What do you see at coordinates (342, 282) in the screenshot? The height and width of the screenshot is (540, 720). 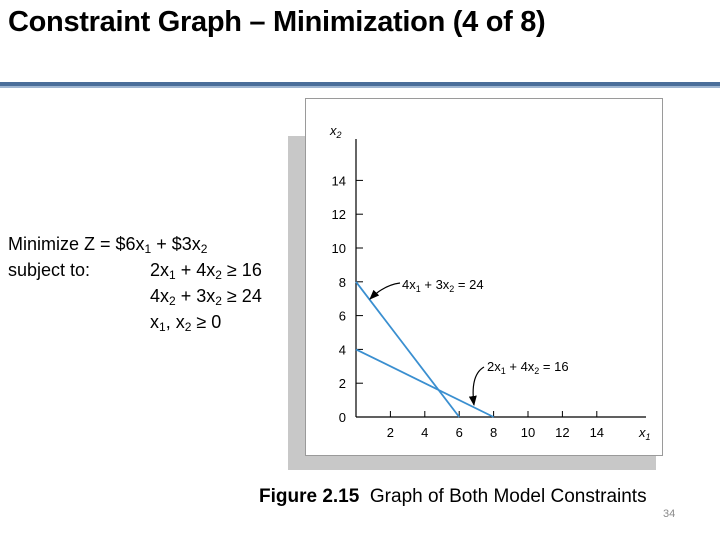 I see `y-tick-label: 8` at bounding box center [342, 282].